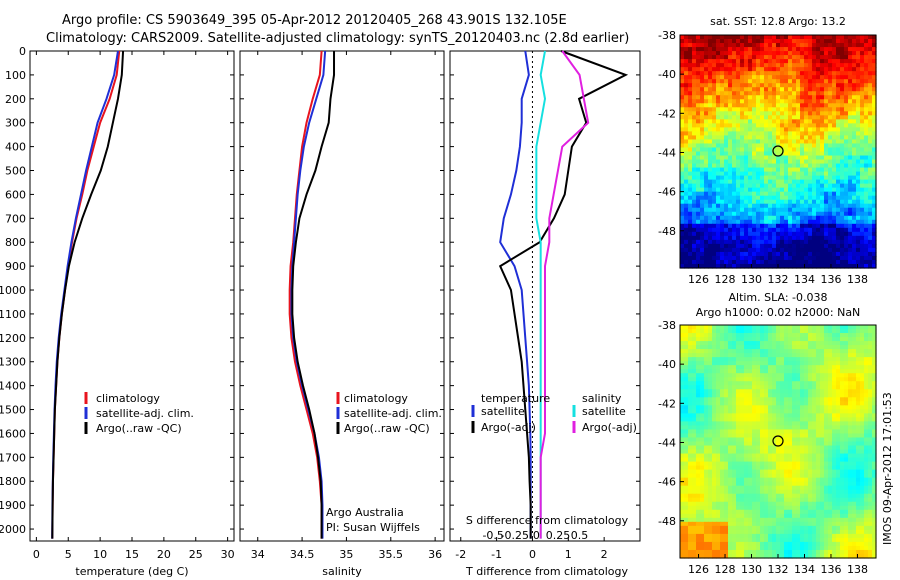 This screenshot has height=580, width=900. I want to click on legend-temperature-head: temperature, so click(515, 398).